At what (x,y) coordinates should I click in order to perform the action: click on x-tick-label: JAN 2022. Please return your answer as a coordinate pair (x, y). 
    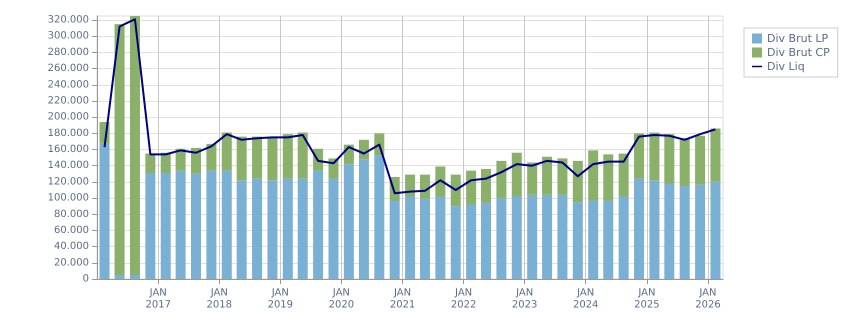
    Looking at the image, I should click on (463, 299).